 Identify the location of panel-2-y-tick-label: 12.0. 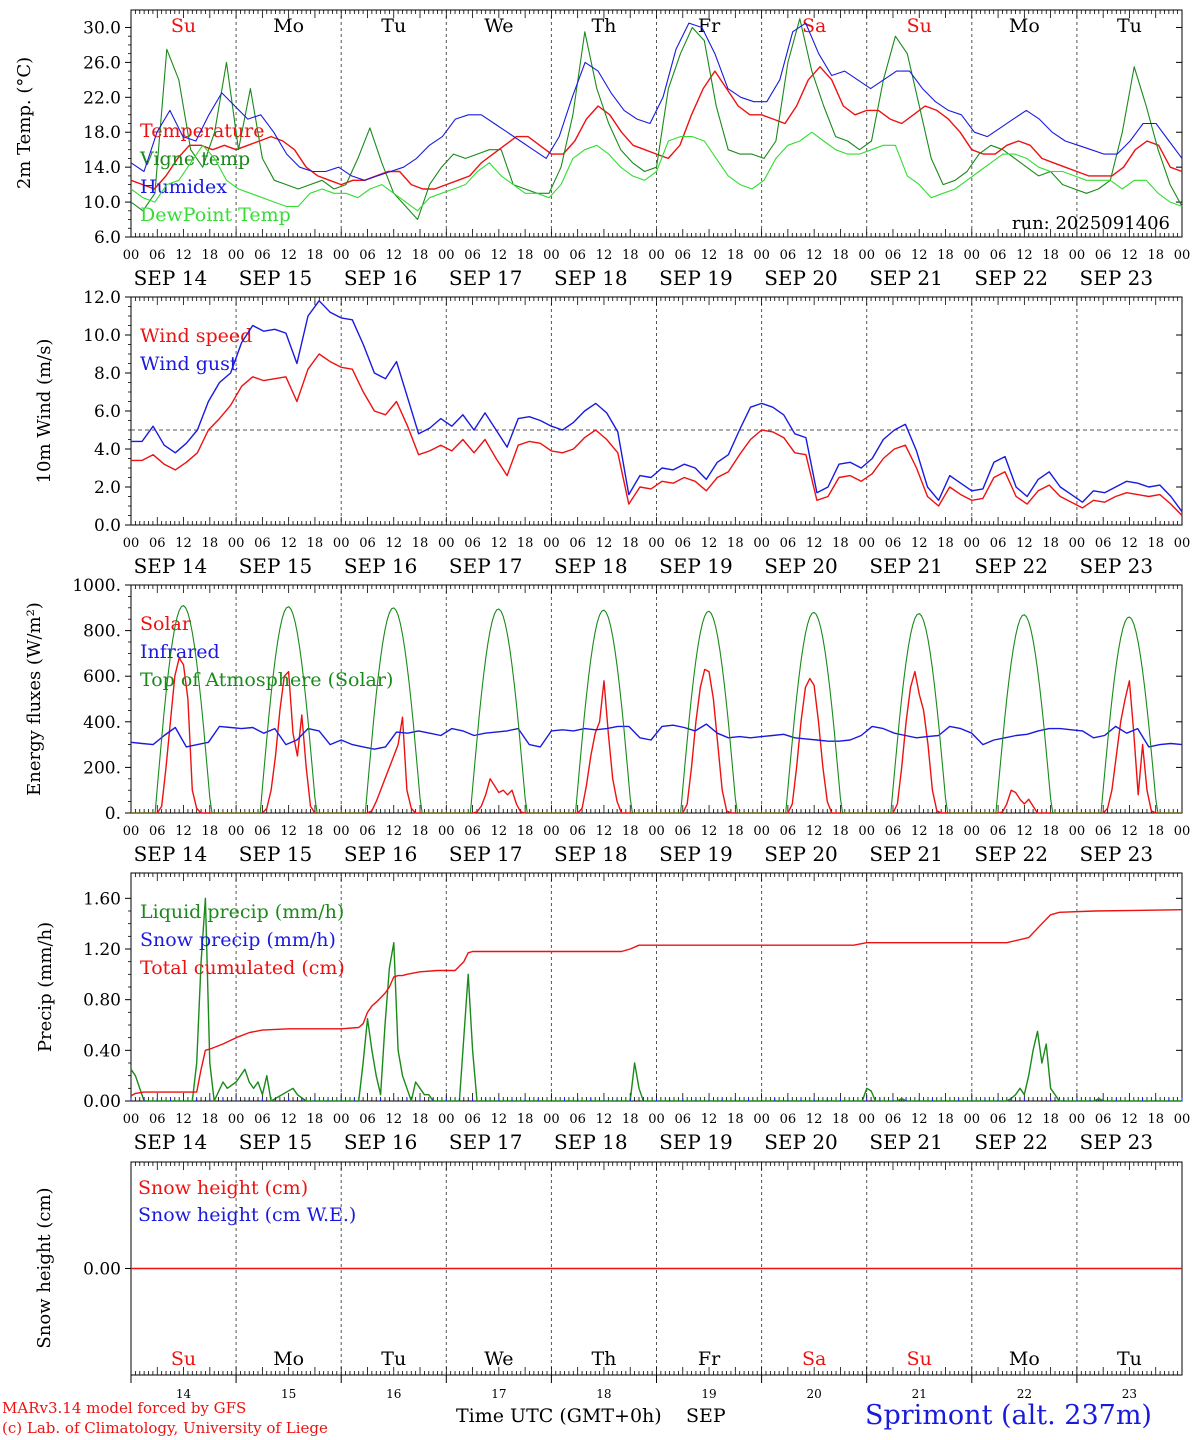
(102, 298).